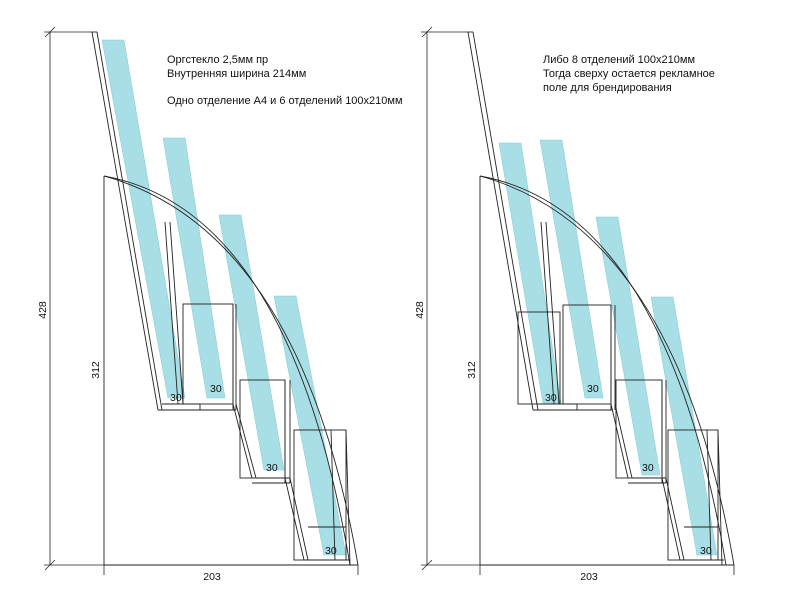  Describe the element at coordinates (143, 219) in the screenshot. I see `left-sheet-a4` at that location.